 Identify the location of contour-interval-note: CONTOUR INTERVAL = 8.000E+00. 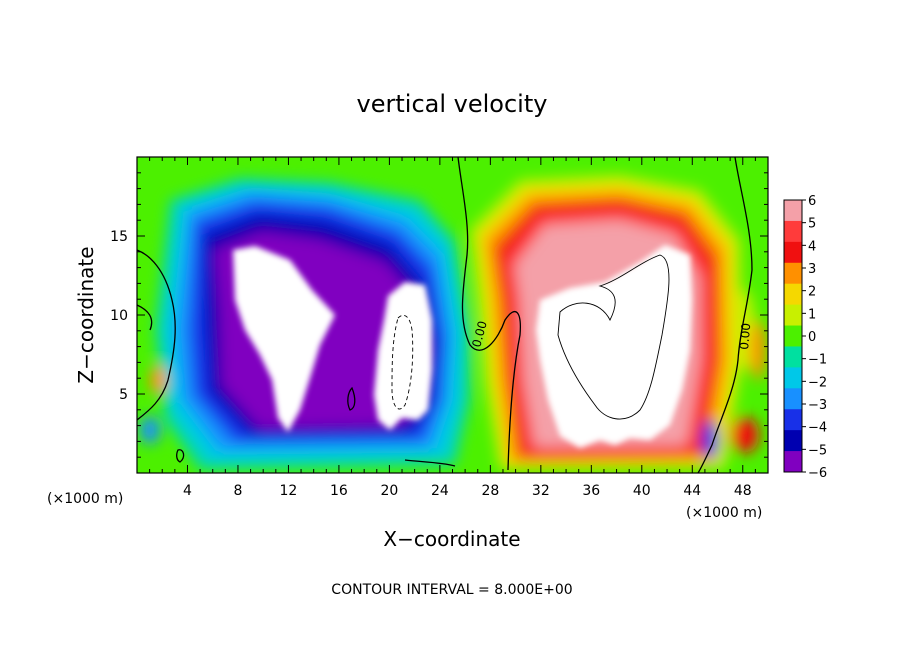
(451, 590).